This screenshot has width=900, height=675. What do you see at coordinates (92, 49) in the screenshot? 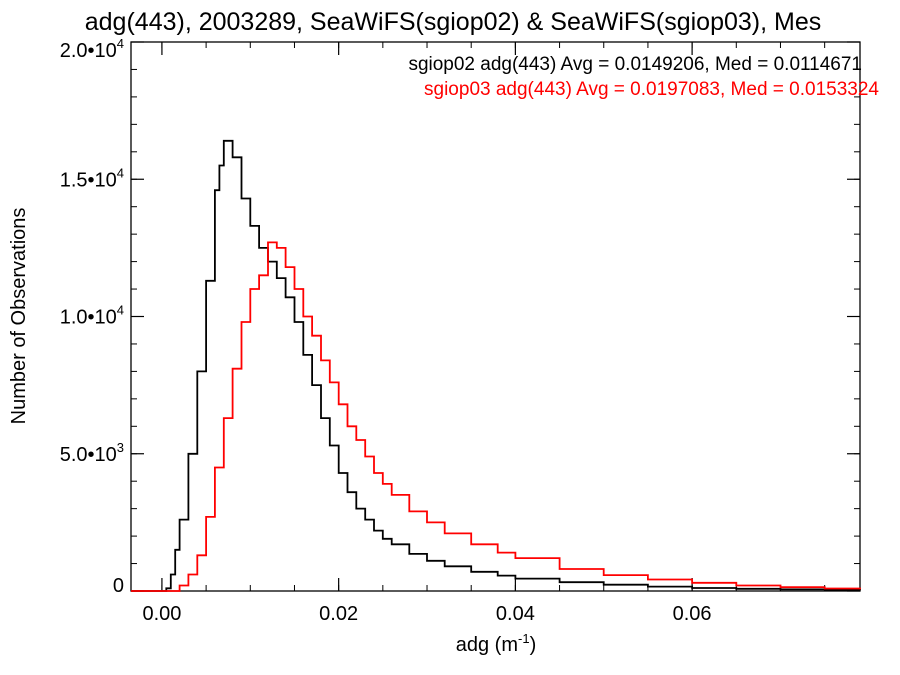
I see `y-tick-label: 2.0•104` at bounding box center [92, 49].